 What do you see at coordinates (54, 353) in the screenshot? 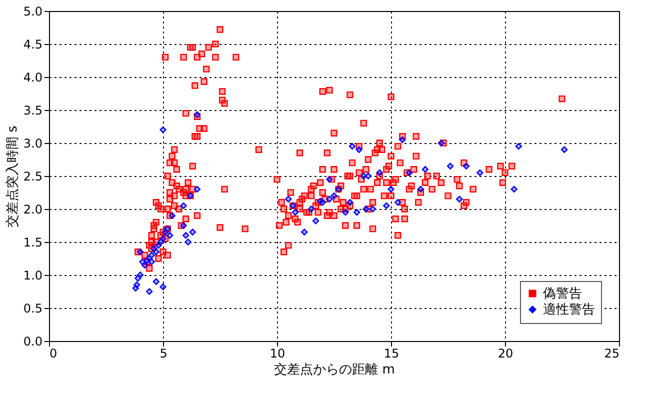
I see `x-tick-label: 0` at bounding box center [54, 353].